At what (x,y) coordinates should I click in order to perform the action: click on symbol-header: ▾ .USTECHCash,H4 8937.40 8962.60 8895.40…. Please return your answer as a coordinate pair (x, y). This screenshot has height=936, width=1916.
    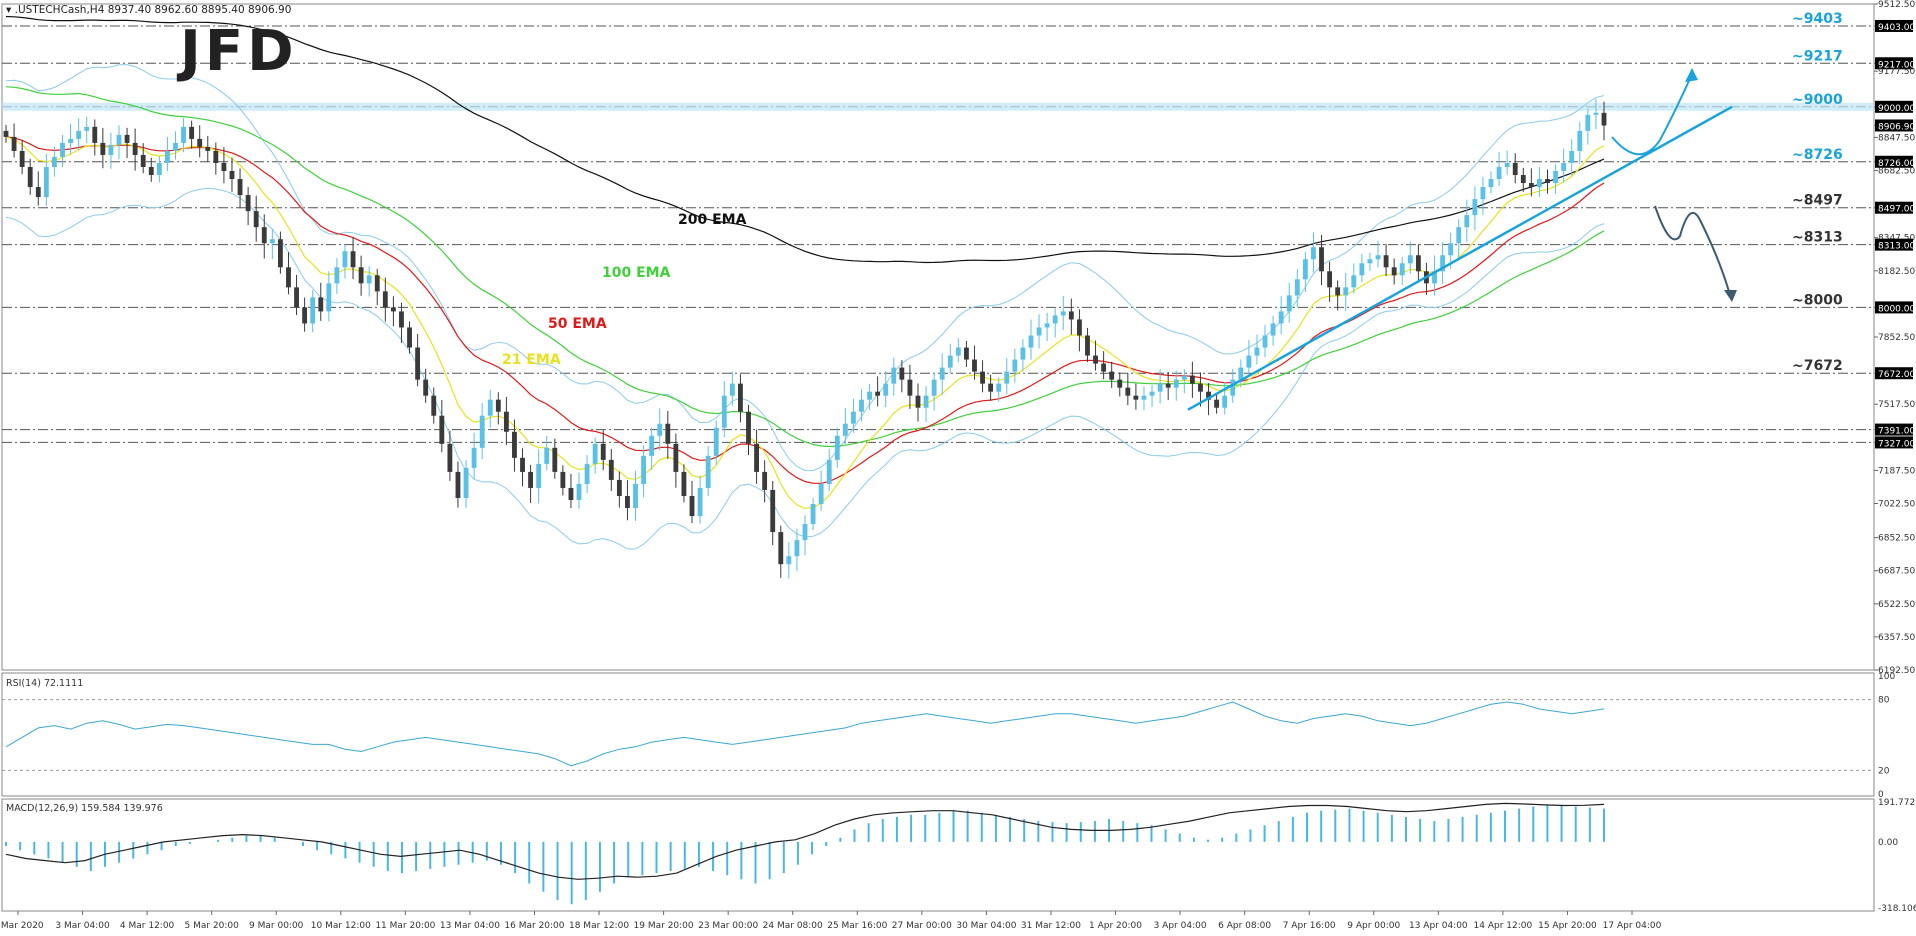
    Looking at the image, I should click on (148, 10).